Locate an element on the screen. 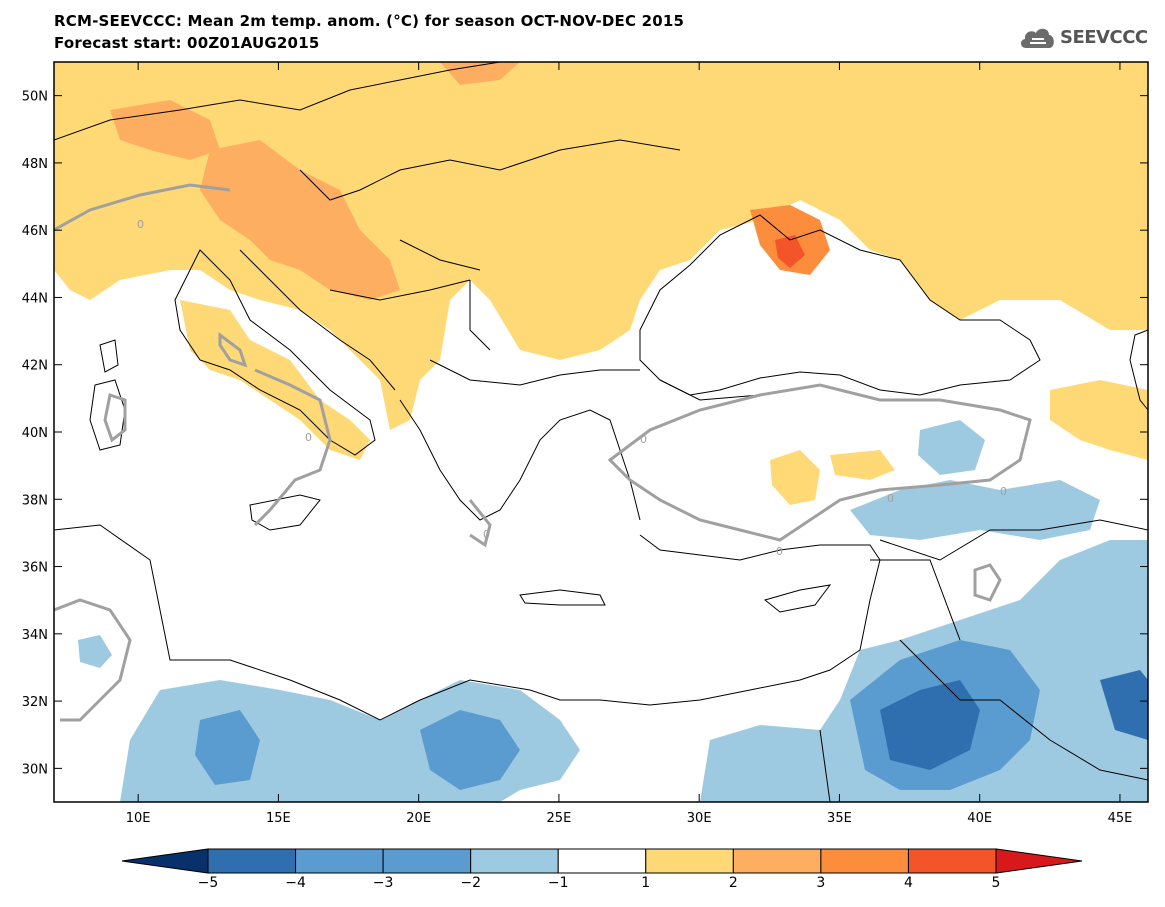 This screenshot has width=1165, height=907. coastline-adriatic is located at coordinates (317, 320).